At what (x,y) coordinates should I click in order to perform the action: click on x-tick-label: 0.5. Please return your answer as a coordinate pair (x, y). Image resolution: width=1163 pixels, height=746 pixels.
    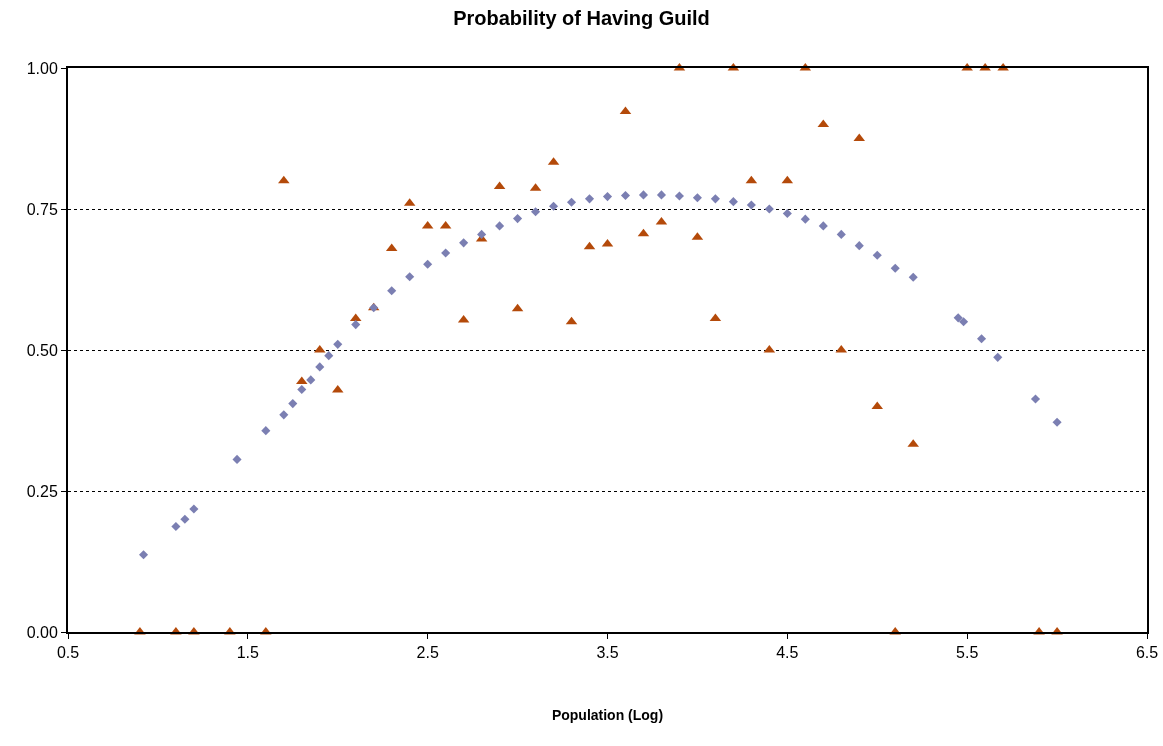
    Looking at the image, I should click on (68, 653).